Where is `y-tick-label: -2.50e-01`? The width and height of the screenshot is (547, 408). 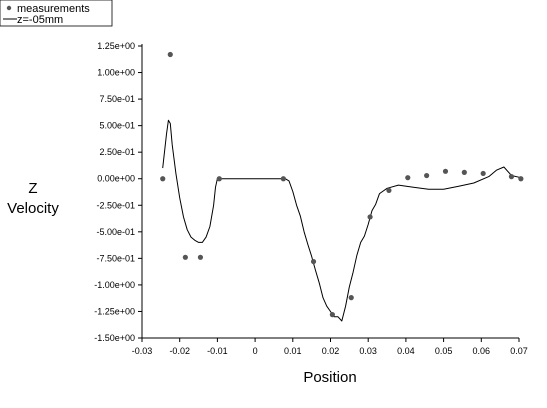 y-tick-label: -2.50e-01 is located at coordinates (115, 205).